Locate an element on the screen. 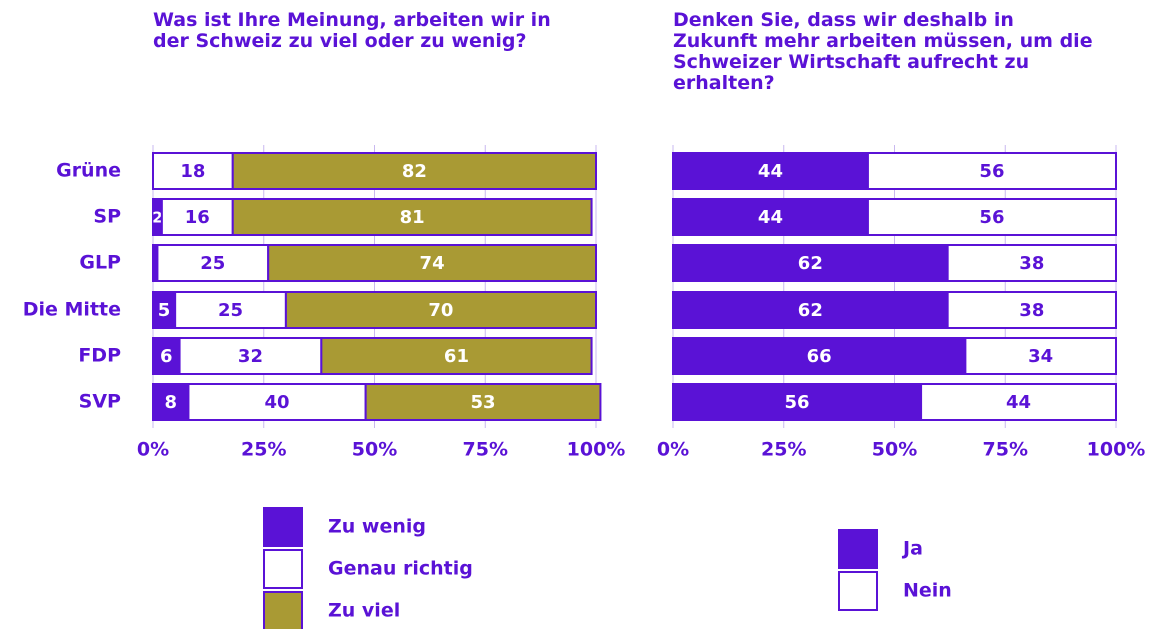  data-label: 66 is located at coordinates (819, 356).